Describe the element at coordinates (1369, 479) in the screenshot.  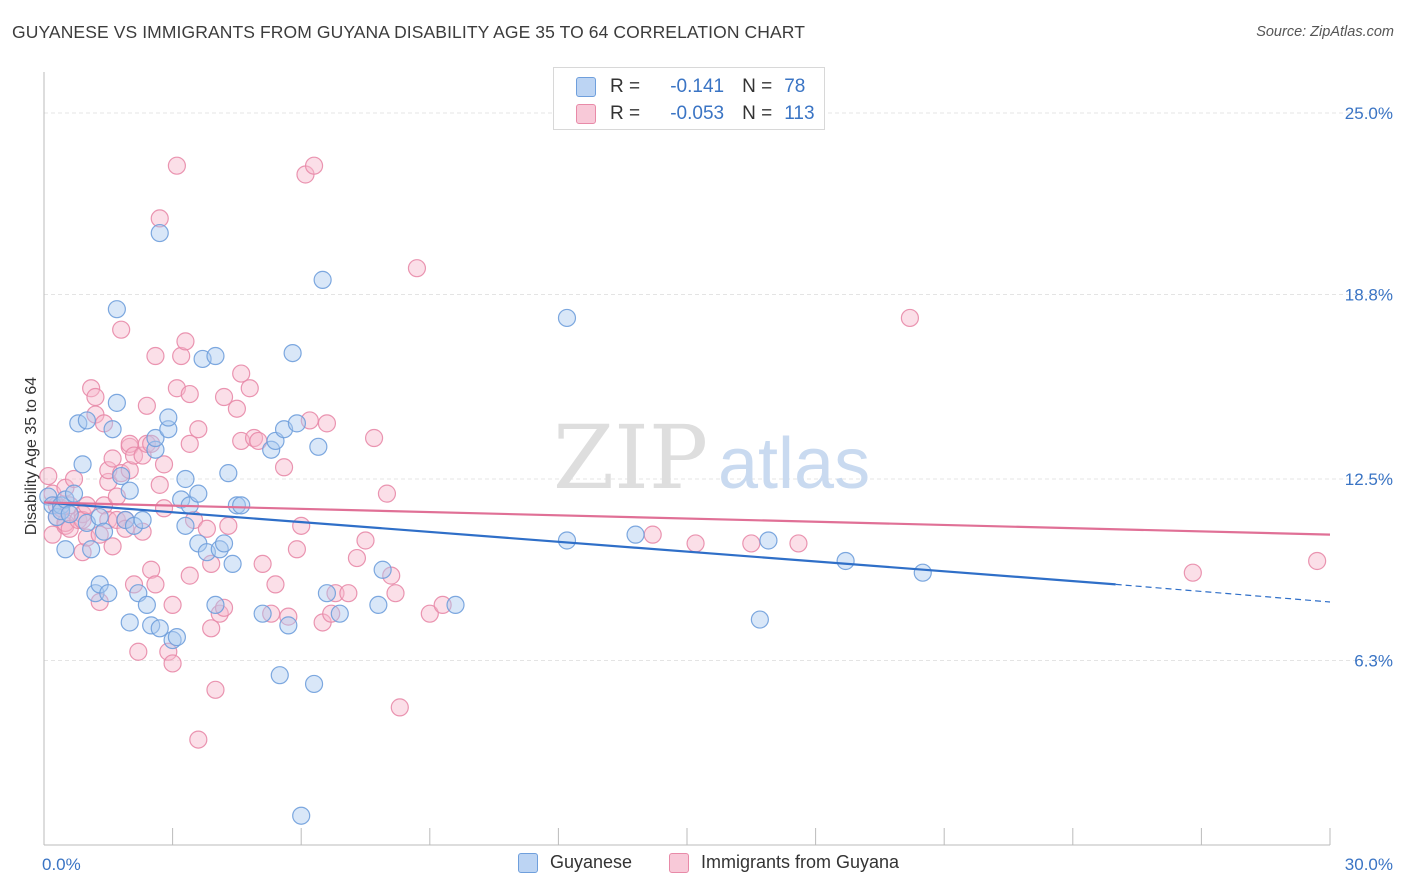
I see `y-tick-label: 12.5%` at that location.